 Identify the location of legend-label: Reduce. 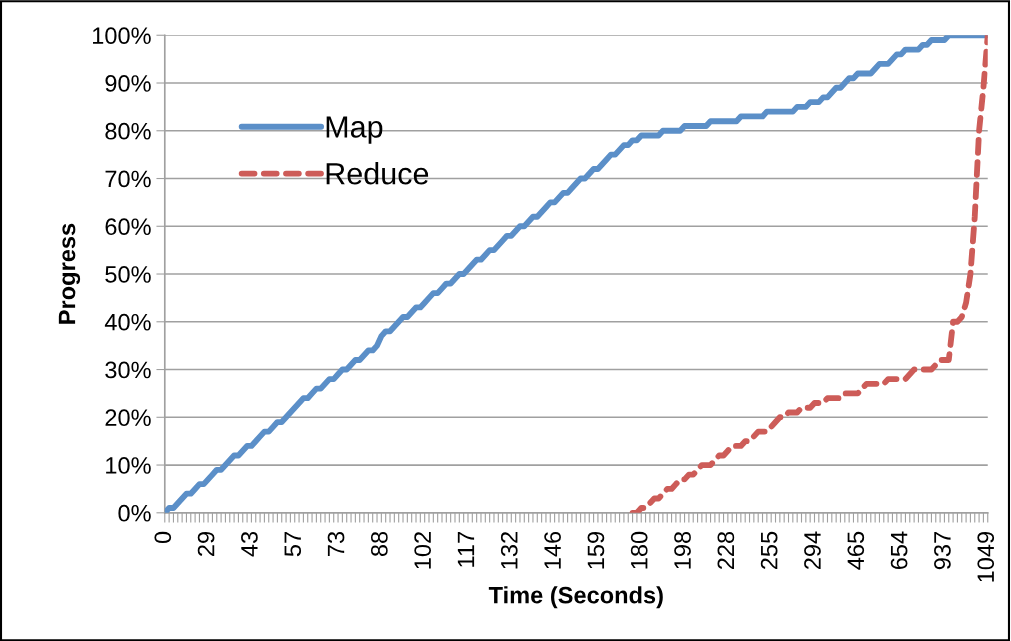
(377, 173).